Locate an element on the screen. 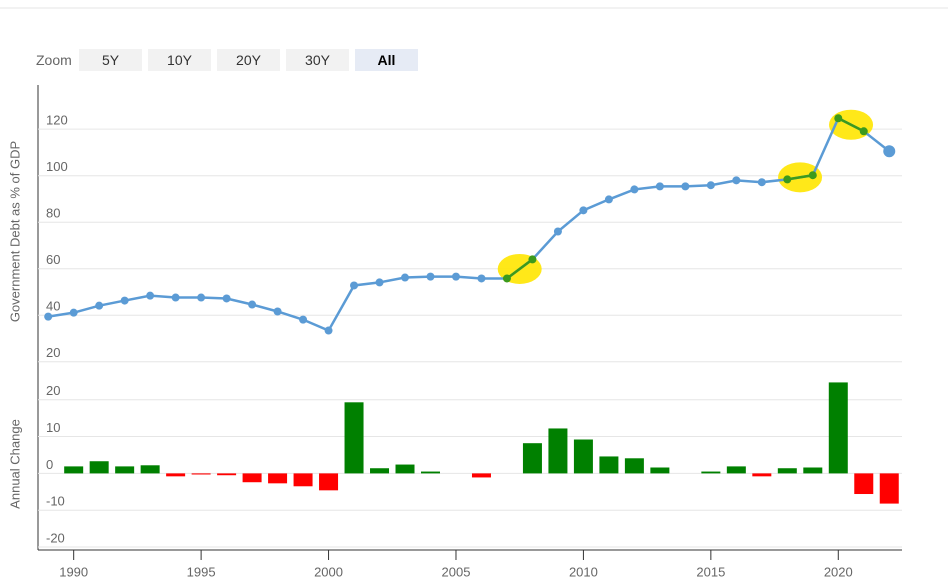 This screenshot has width=948, height=586. y-tick-label: 60 is located at coordinates (53, 259).